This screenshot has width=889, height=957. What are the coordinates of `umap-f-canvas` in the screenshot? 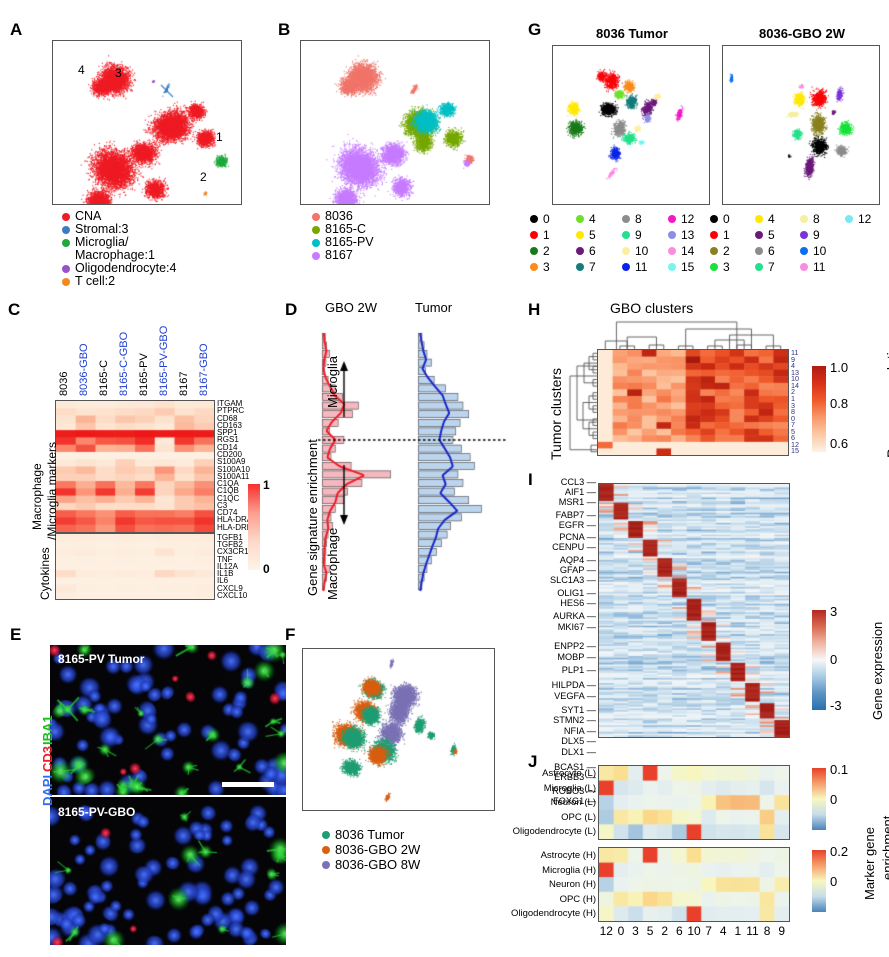 It's located at (398, 729).